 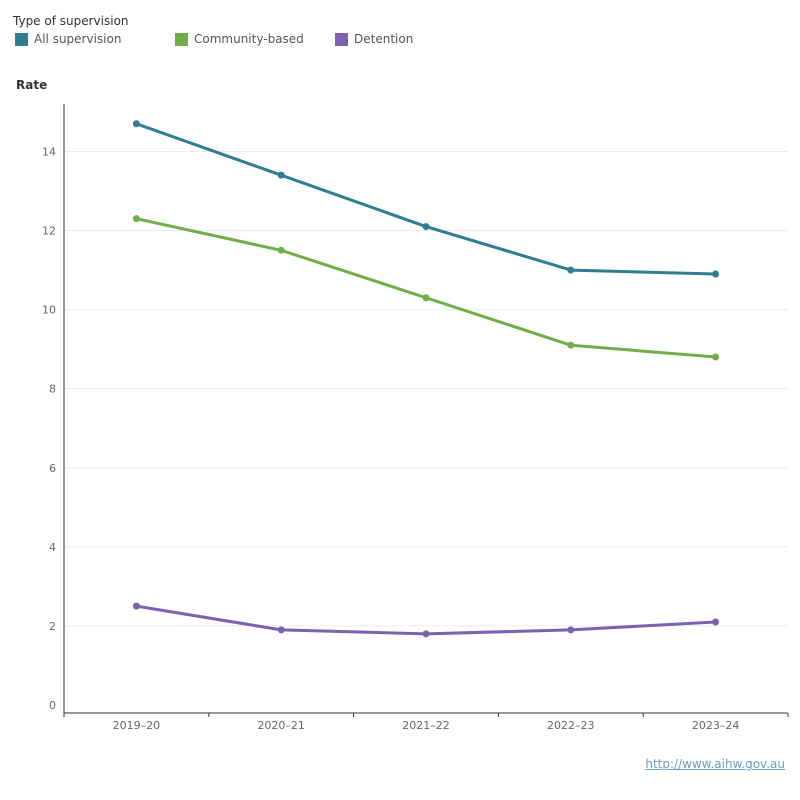 What do you see at coordinates (49, 310) in the screenshot?
I see `y-tick-label-10: 10` at bounding box center [49, 310].